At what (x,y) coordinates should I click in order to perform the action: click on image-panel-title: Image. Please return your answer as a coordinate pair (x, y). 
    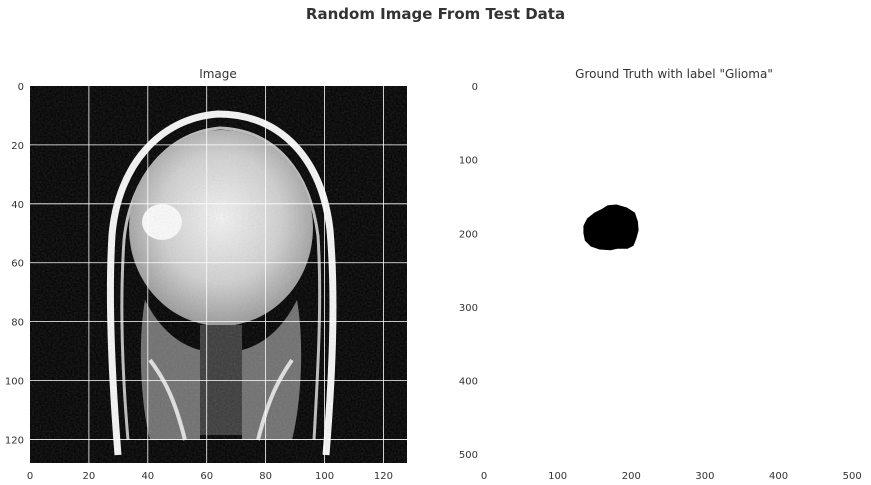
    Looking at the image, I should click on (218, 74).